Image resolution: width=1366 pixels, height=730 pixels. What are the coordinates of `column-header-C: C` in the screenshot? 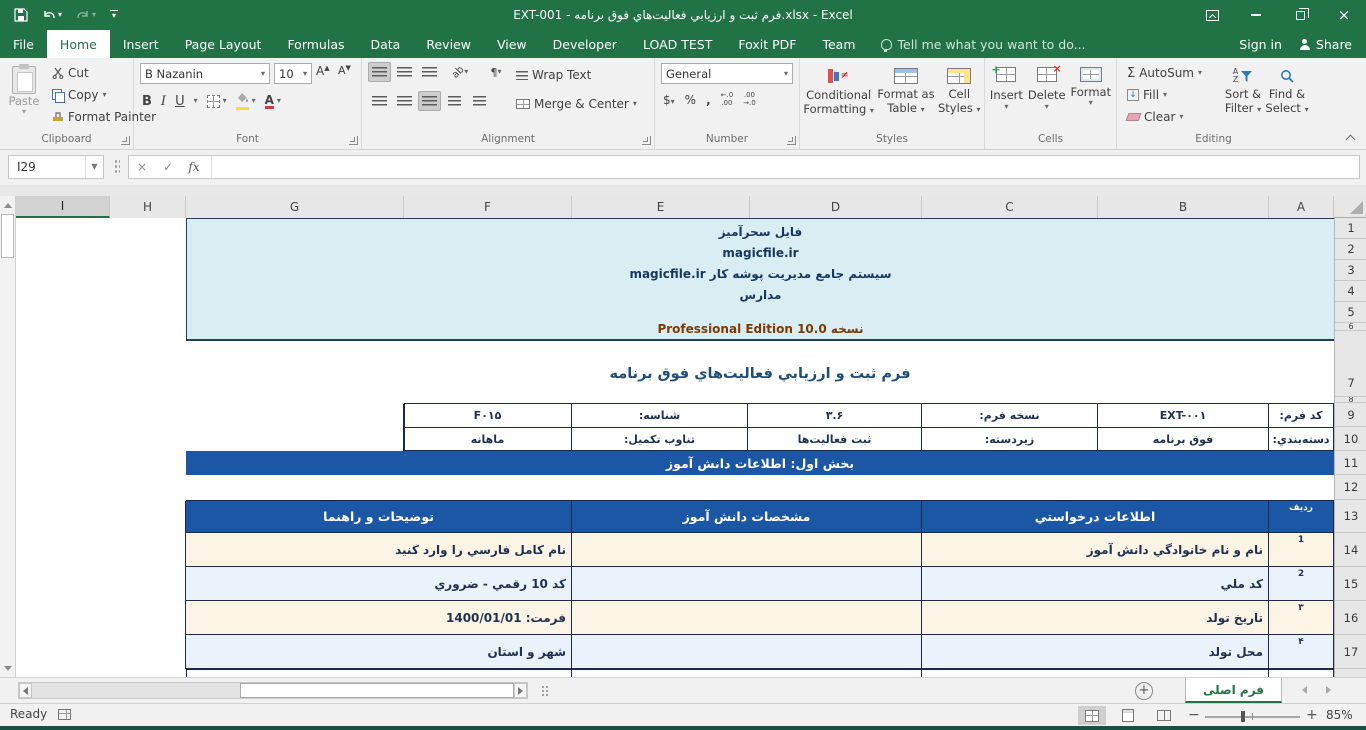 It's located at (1010, 207).